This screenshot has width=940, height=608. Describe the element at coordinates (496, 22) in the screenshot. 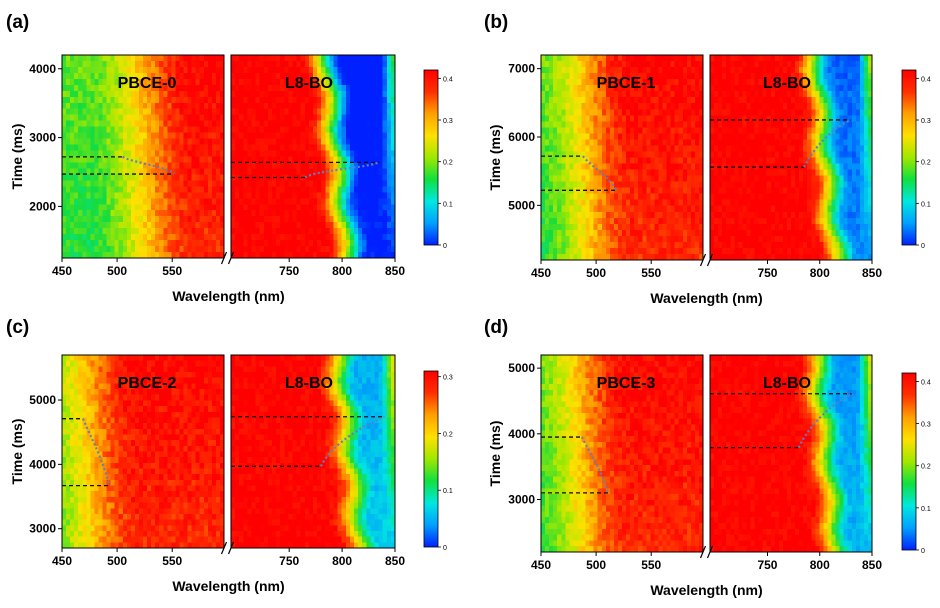

I see `panel-letter: (b)` at that location.